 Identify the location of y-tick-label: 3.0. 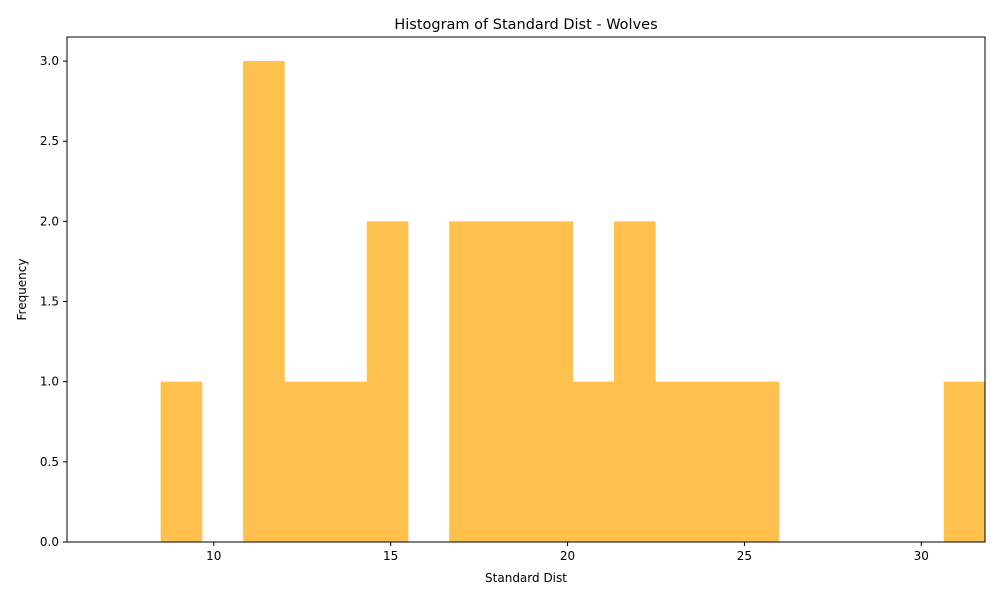
(49, 61).